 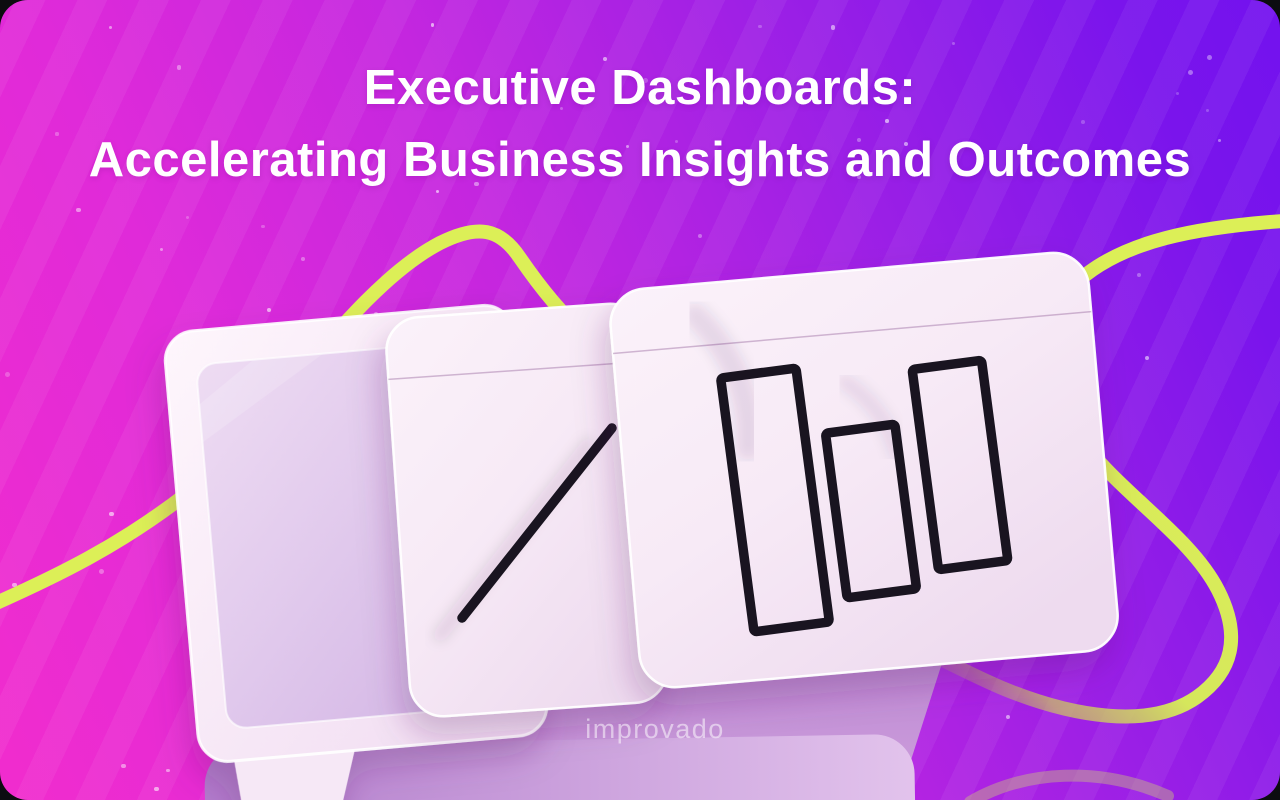 What do you see at coordinates (560, 767) in the screenshot?
I see `monitor-stand-base` at bounding box center [560, 767].